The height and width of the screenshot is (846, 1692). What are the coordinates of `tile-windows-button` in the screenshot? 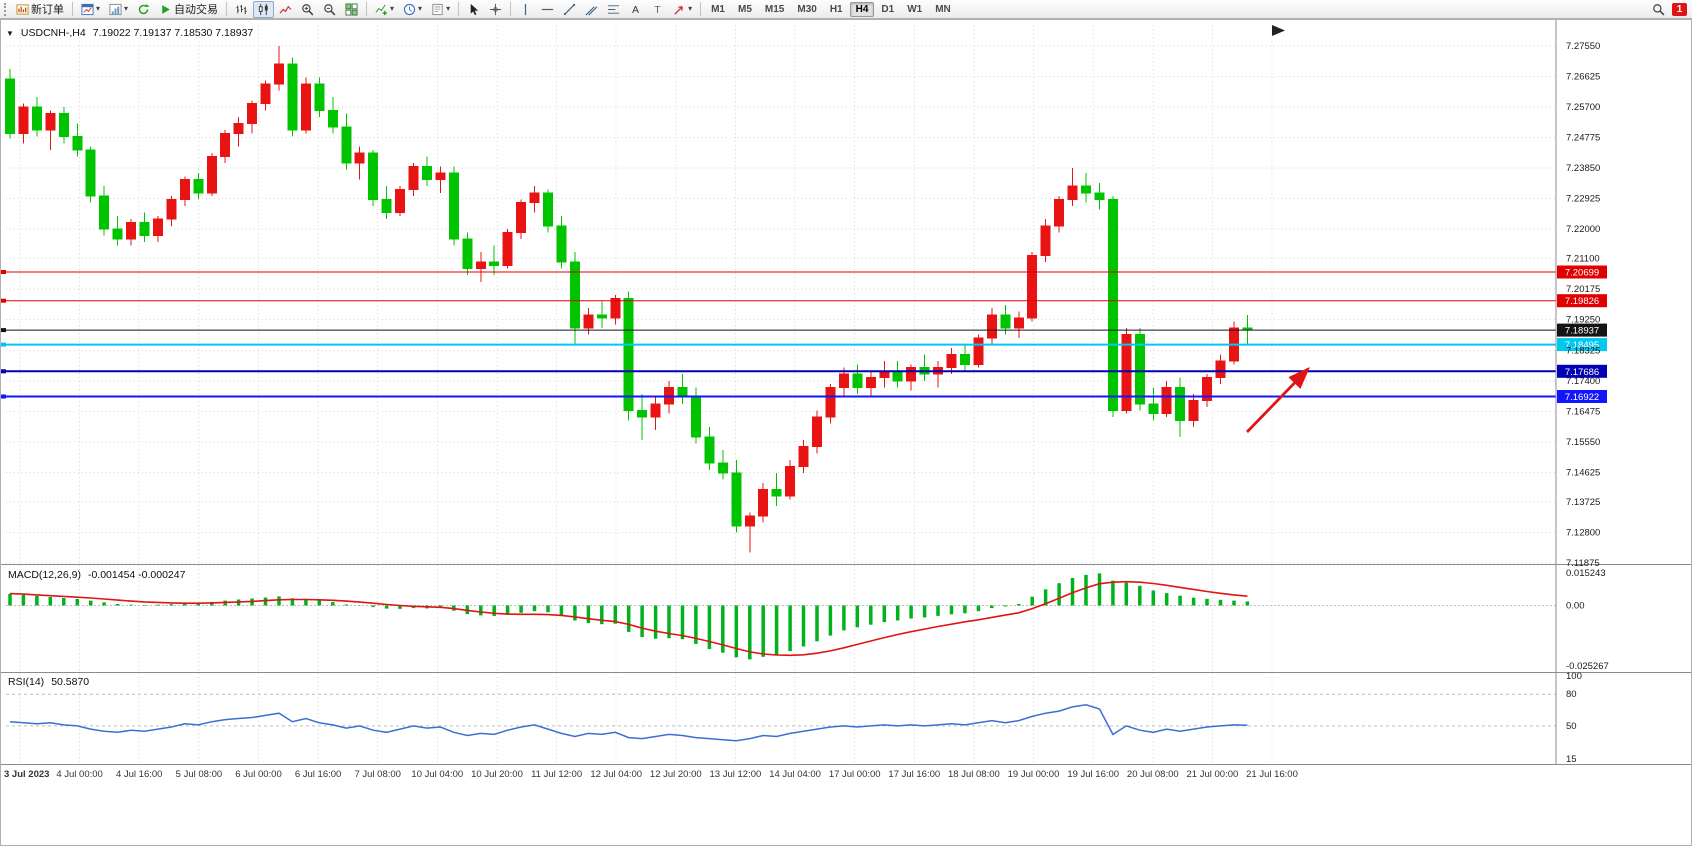 It's located at (351, 9).